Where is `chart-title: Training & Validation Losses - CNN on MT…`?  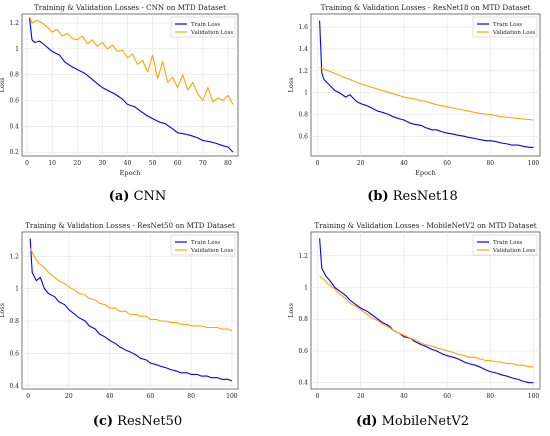
chart-title: Training & Validation Losses - CNN on MT… is located at coordinates (130, 7).